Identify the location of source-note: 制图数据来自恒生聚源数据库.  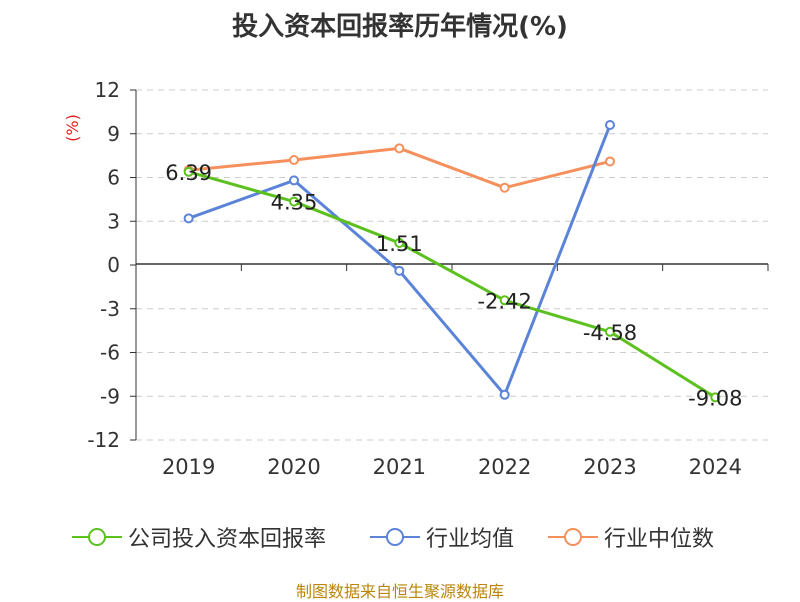
(399, 591).